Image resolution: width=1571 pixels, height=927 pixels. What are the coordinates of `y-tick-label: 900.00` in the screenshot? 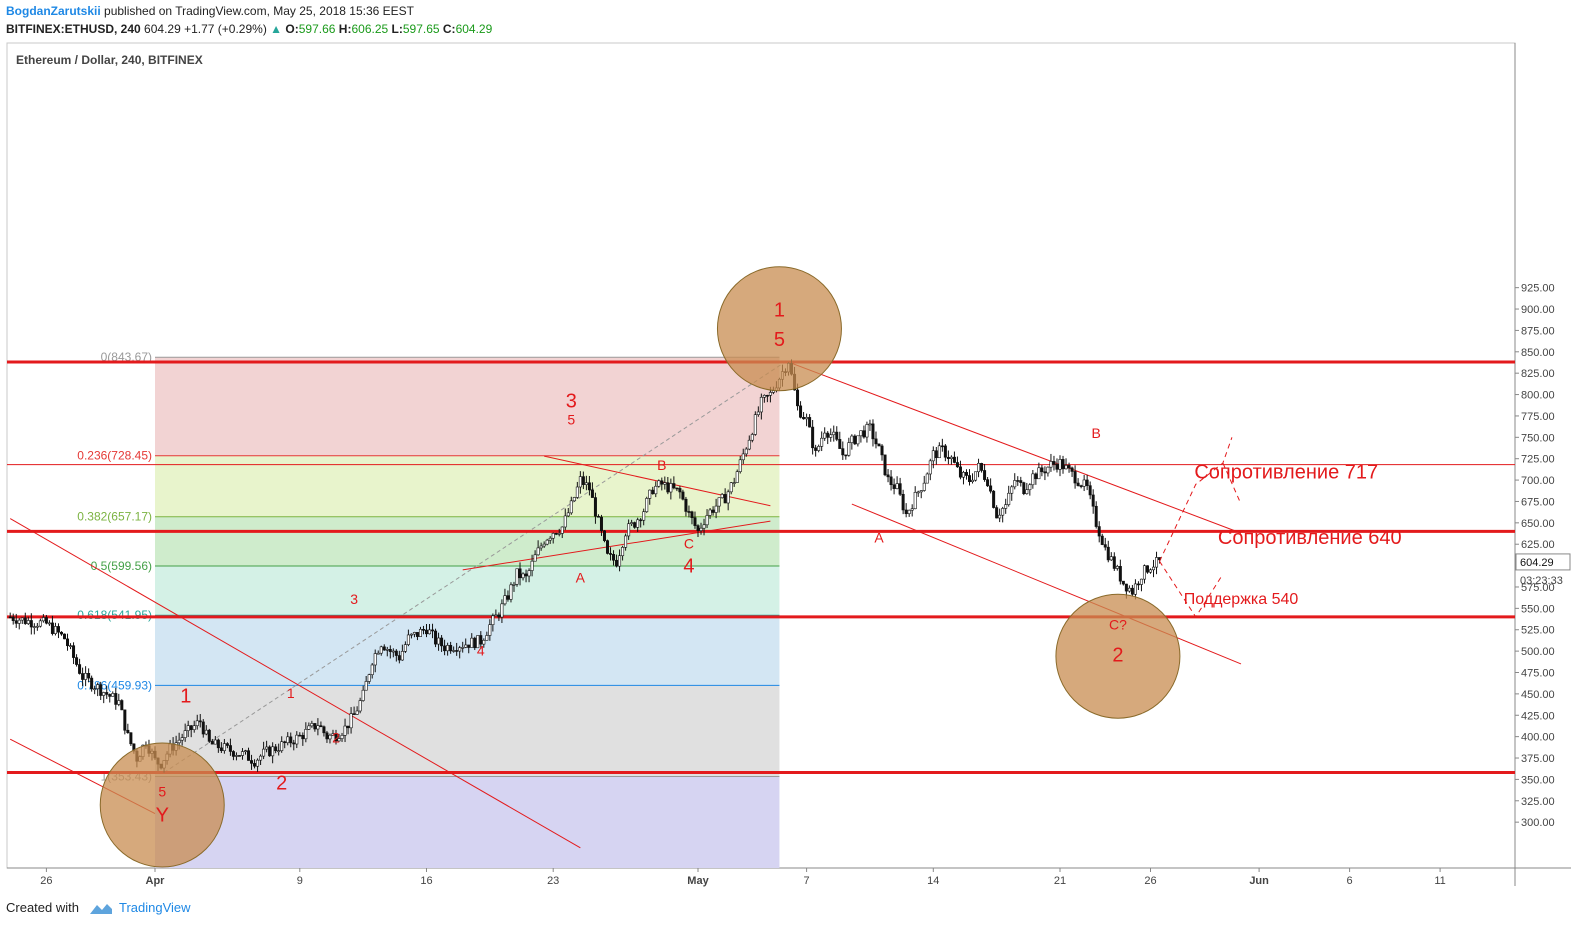 It's located at (1538, 310).